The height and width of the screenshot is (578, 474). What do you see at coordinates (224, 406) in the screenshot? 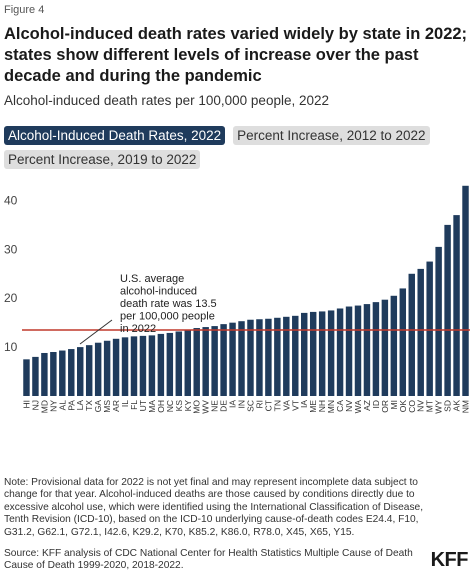
I see `x-tick-label: DE` at bounding box center [224, 406].